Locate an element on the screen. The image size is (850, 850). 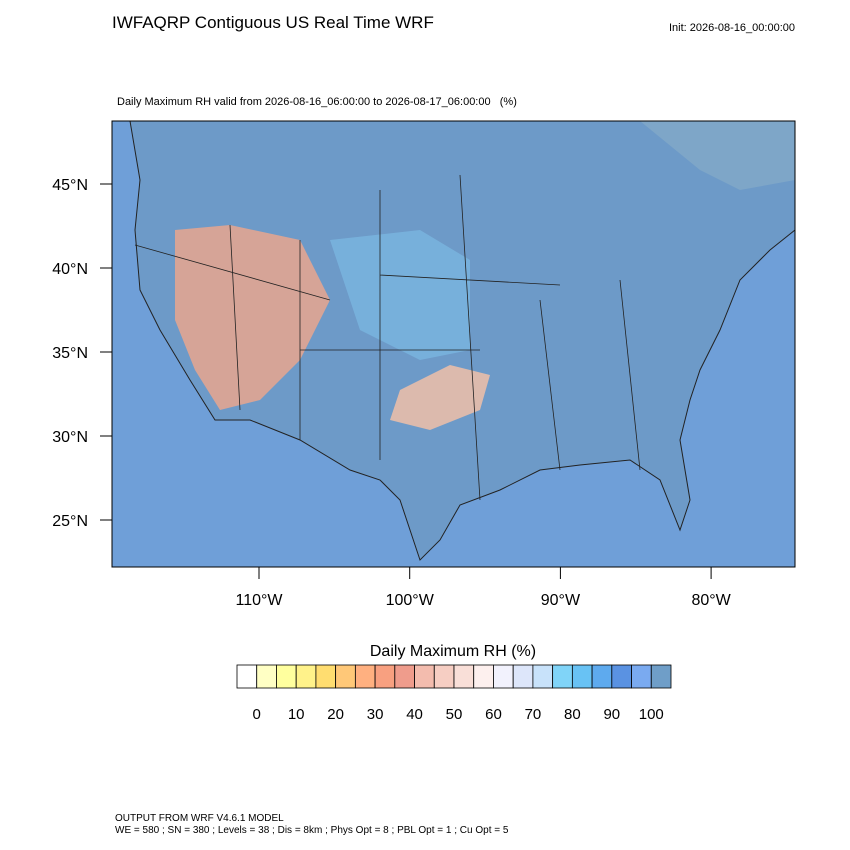
colorbar-label: 80 is located at coordinates (572, 714).